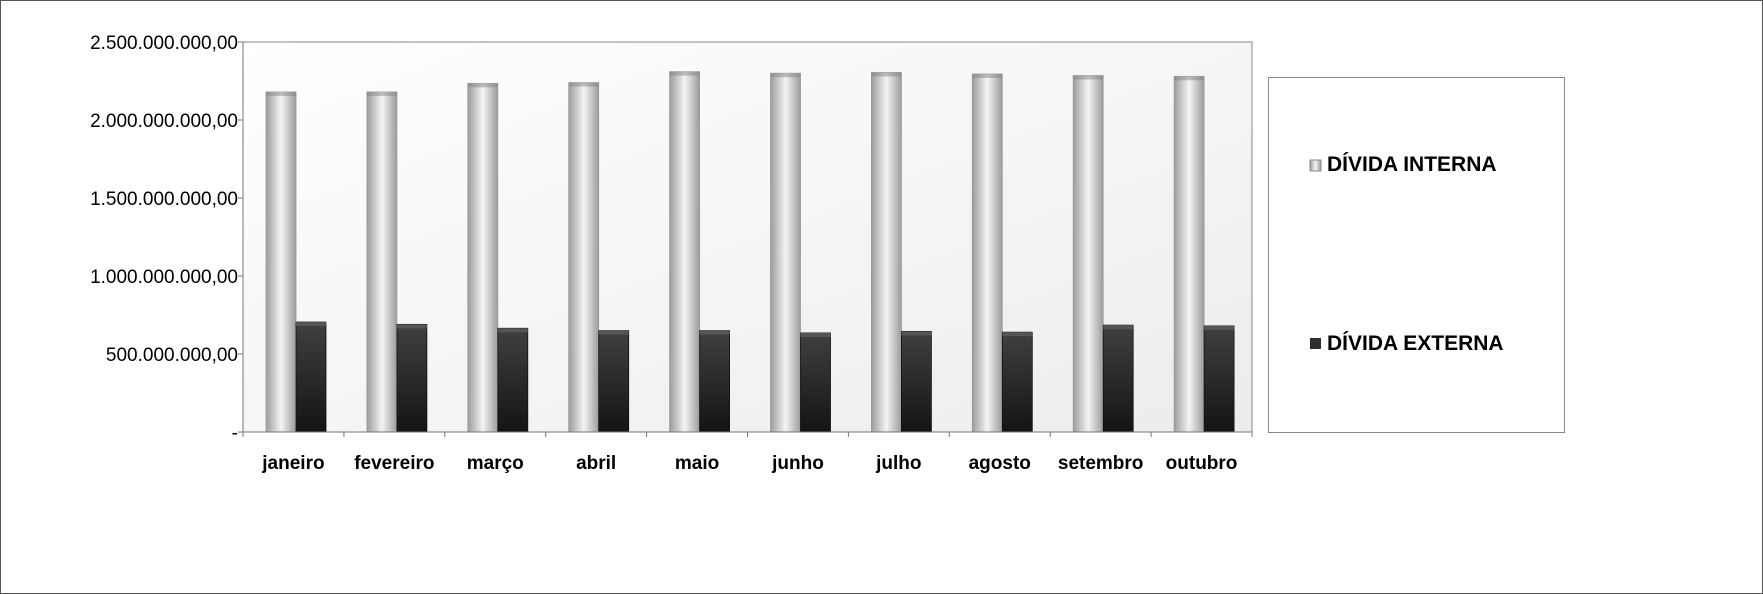 The height and width of the screenshot is (594, 1763). What do you see at coordinates (1315, 343) in the screenshot?
I see `legend-swatch-externa` at bounding box center [1315, 343].